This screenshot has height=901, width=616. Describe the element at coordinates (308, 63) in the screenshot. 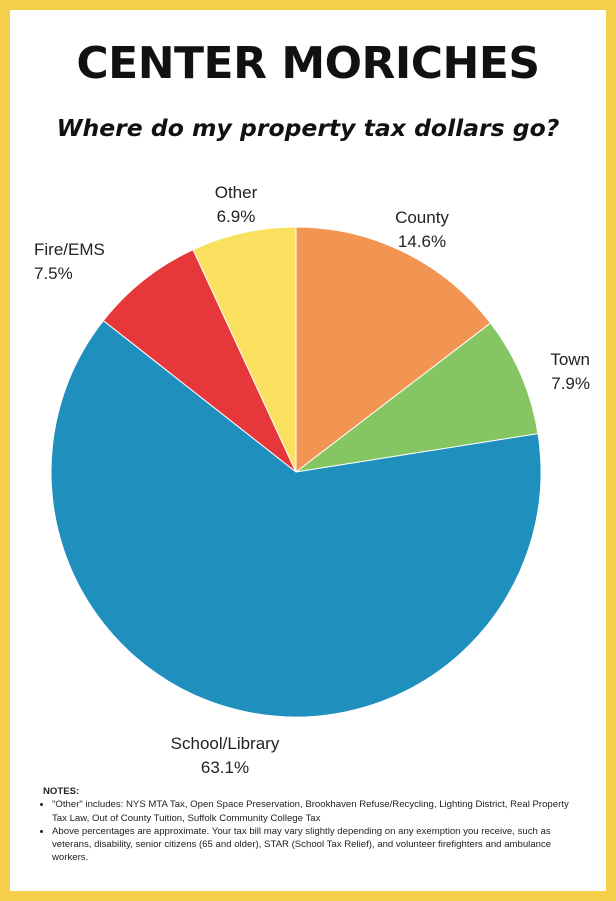

I see `page-title: CENTER MORICHES` at that location.